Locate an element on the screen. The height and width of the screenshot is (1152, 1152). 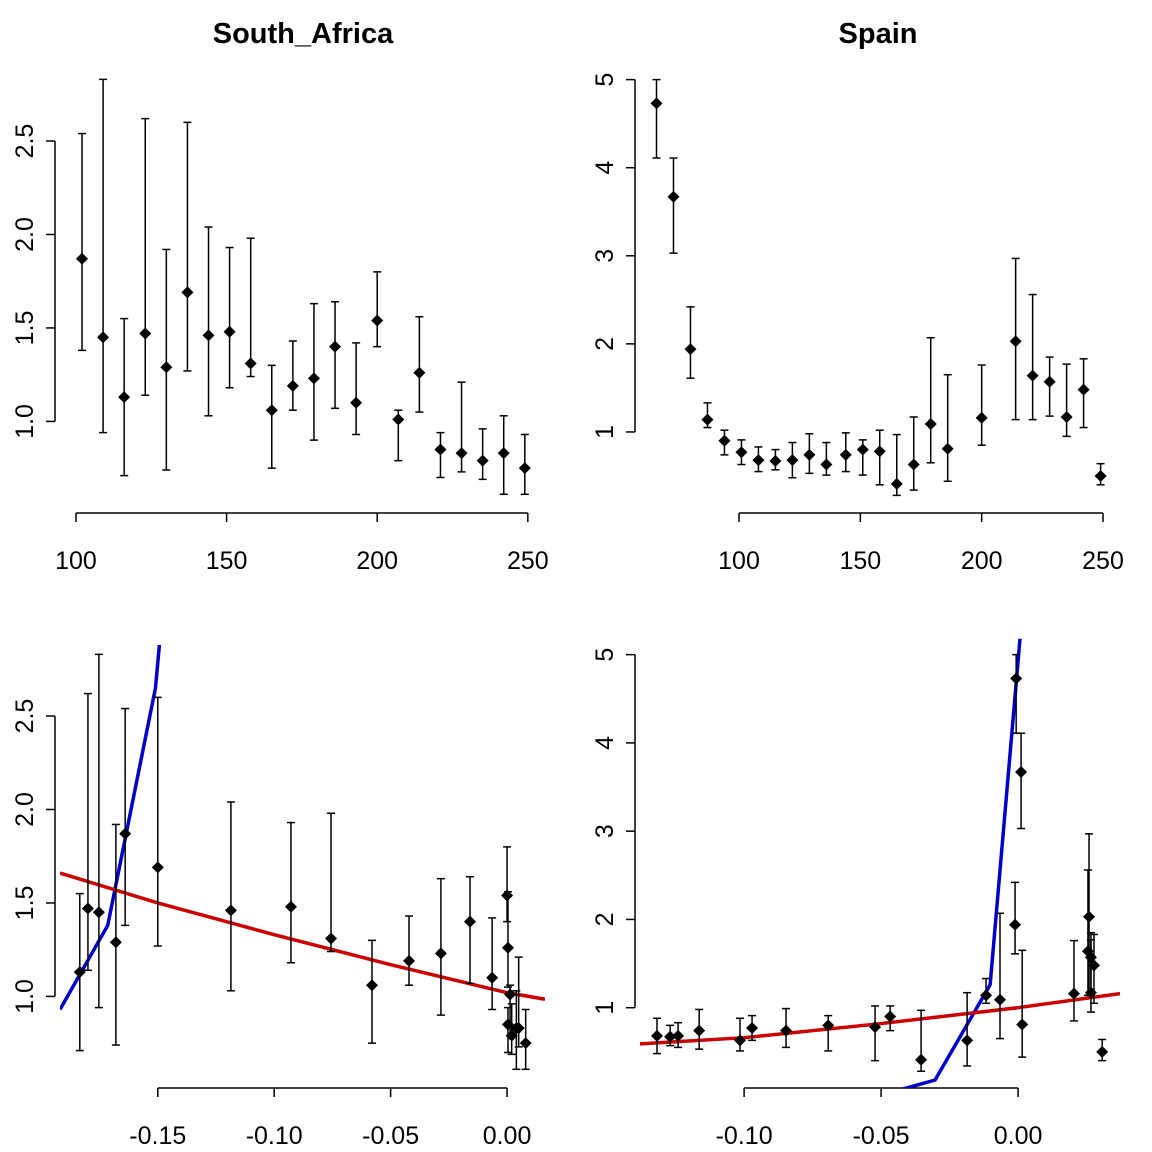
x-tick-label: 250 is located at coordinates (528, 561).